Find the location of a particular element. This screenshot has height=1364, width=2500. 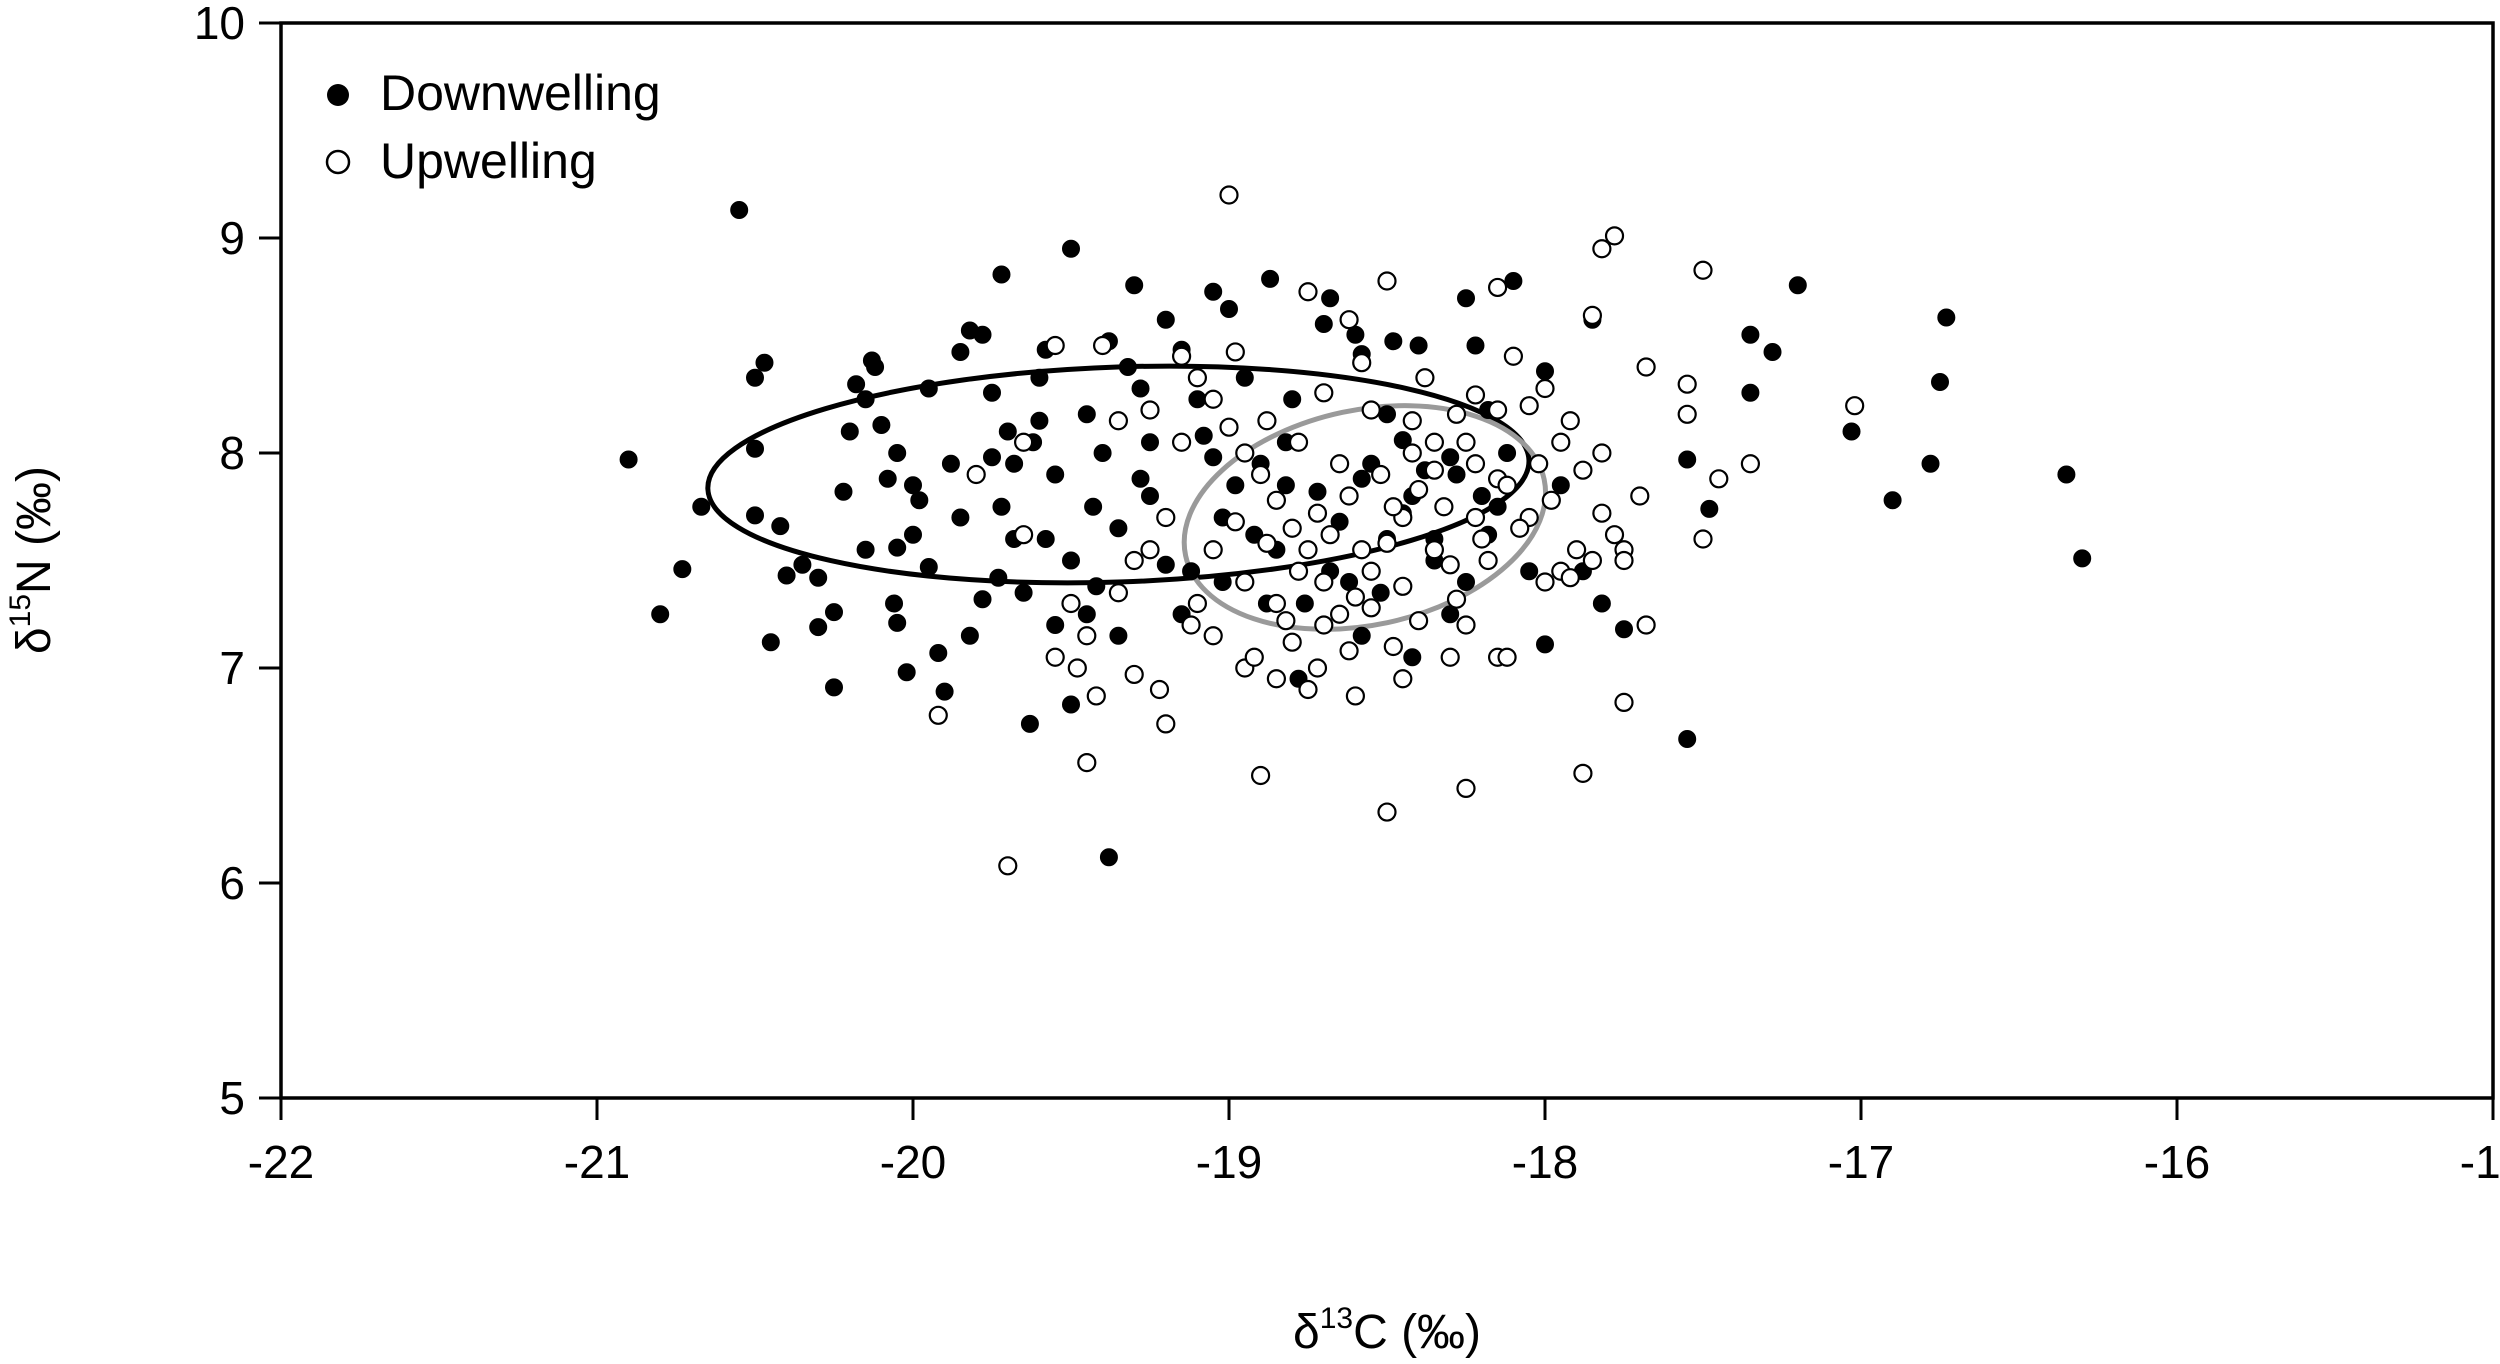

y-axis-label-unit: N (‰) is located at coordinates (34, 530).